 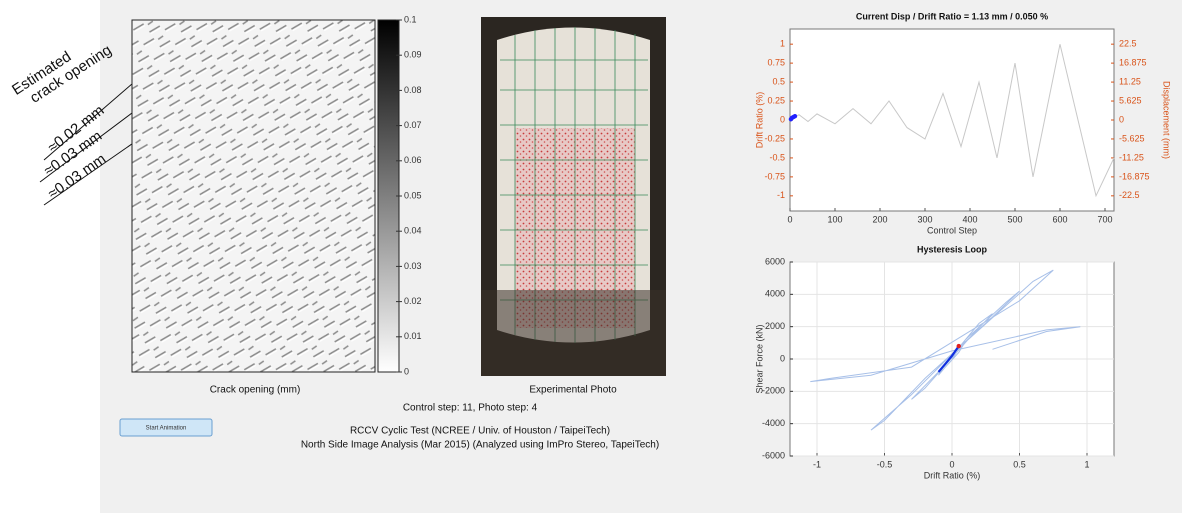 I want to click on colorbar-ticks: 0 0.01 0.02 0.03 0.04 0.05 0.06 0.07 0.08 0.09 0.1, so click(x=409, y=195).